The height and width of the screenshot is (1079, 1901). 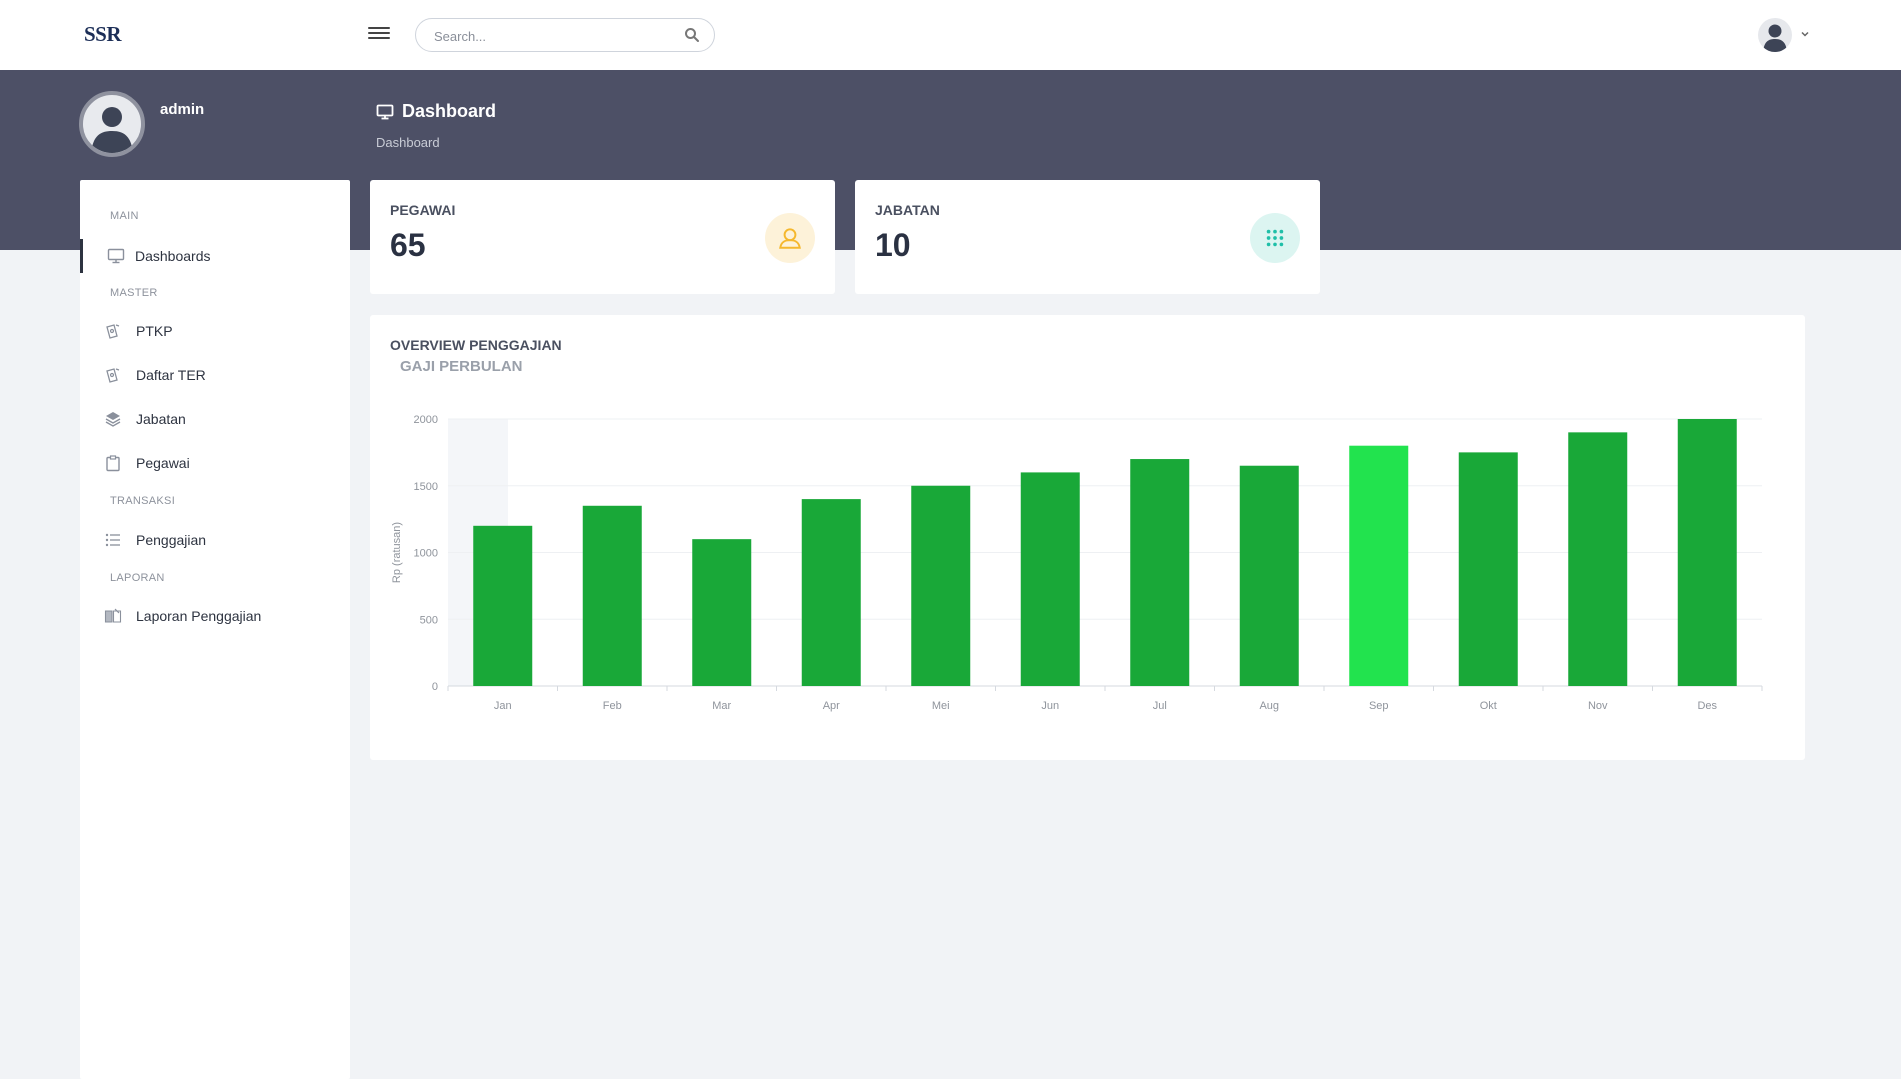 What do you see at coordinates (161, 419) in the screenshot?
I see `sidebar-item-label: Jabatan` at bounding box center [161, 419].